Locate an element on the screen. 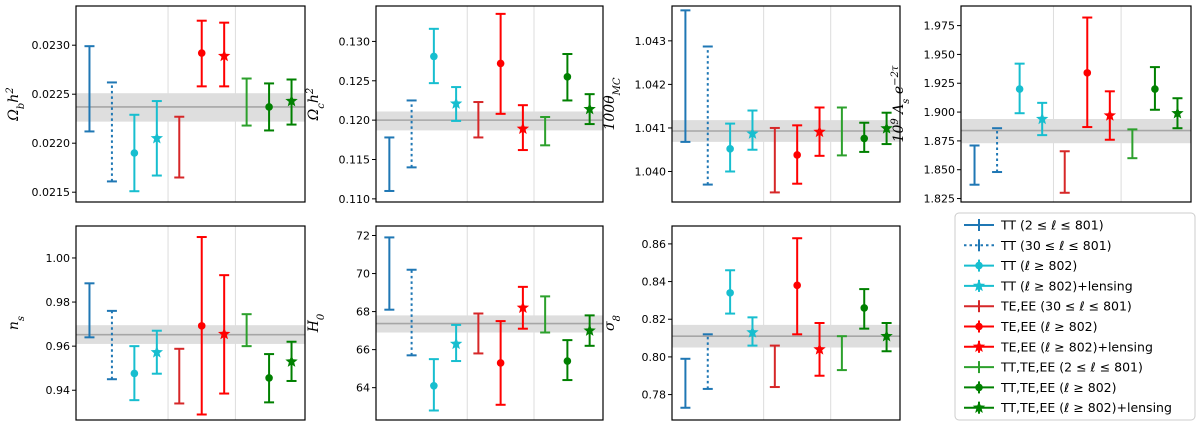 The width and height of the screenshot is (1200, 426). y-axis-label: Ωch2 is located at coordinates (316, 105).